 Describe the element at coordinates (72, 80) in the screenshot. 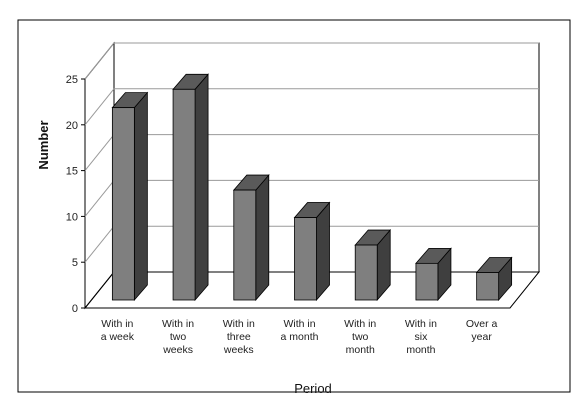

I see `y-tick-label: 25` at that location.